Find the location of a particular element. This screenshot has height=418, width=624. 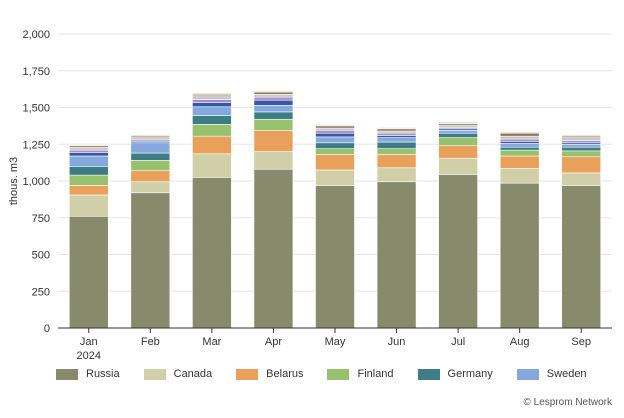

legend-label: Canada is located at coordinates (193, 374).